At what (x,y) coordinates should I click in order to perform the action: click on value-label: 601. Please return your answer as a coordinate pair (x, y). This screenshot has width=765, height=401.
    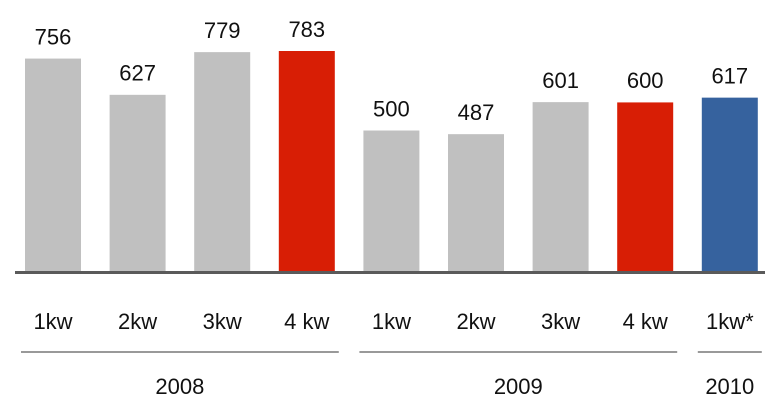
    Looking at the image, I should click on (560, 80).